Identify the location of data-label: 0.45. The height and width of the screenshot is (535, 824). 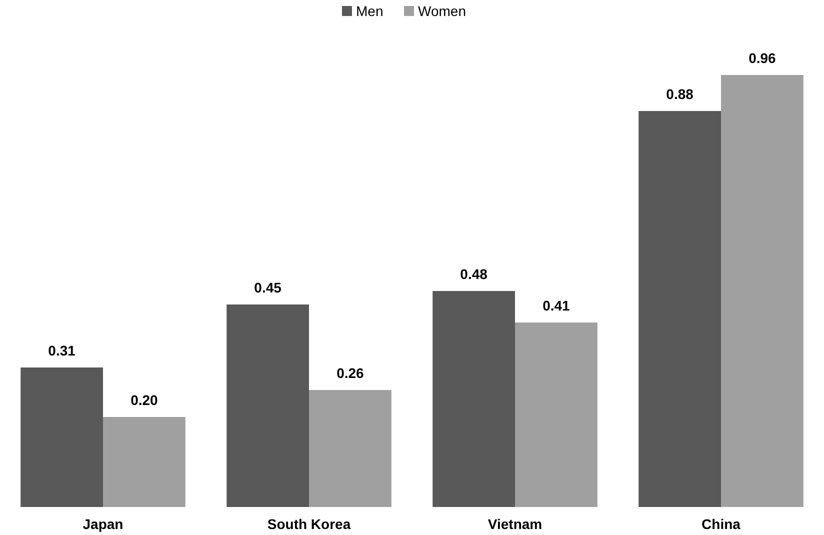
(268, 288).